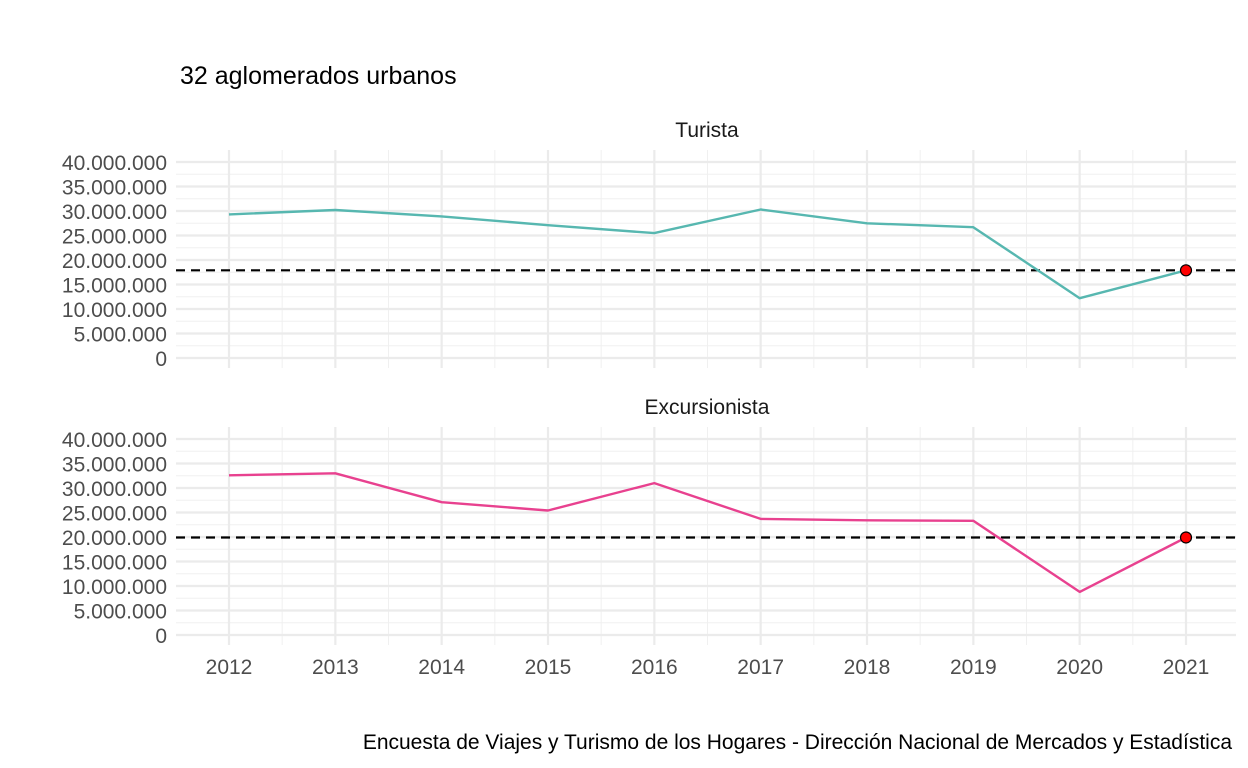  Describe the element at coordinates (867, 667) in the screenshot. I see `x-tick-label: 2018` at that location.